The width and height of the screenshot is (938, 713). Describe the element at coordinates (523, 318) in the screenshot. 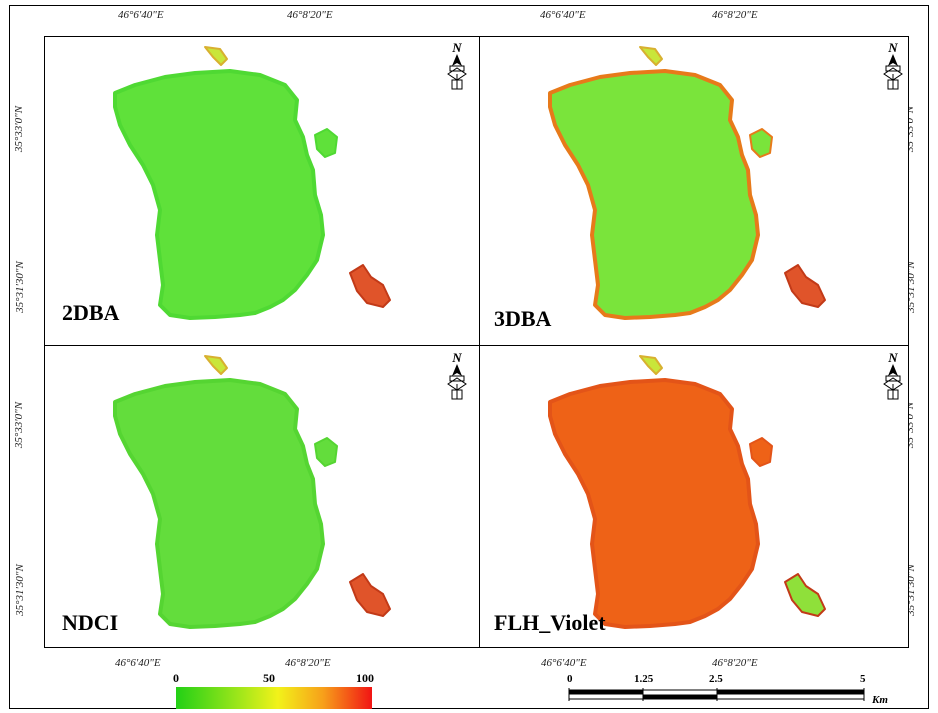

I see `panel-label-3dba: 3DBA` at that location.